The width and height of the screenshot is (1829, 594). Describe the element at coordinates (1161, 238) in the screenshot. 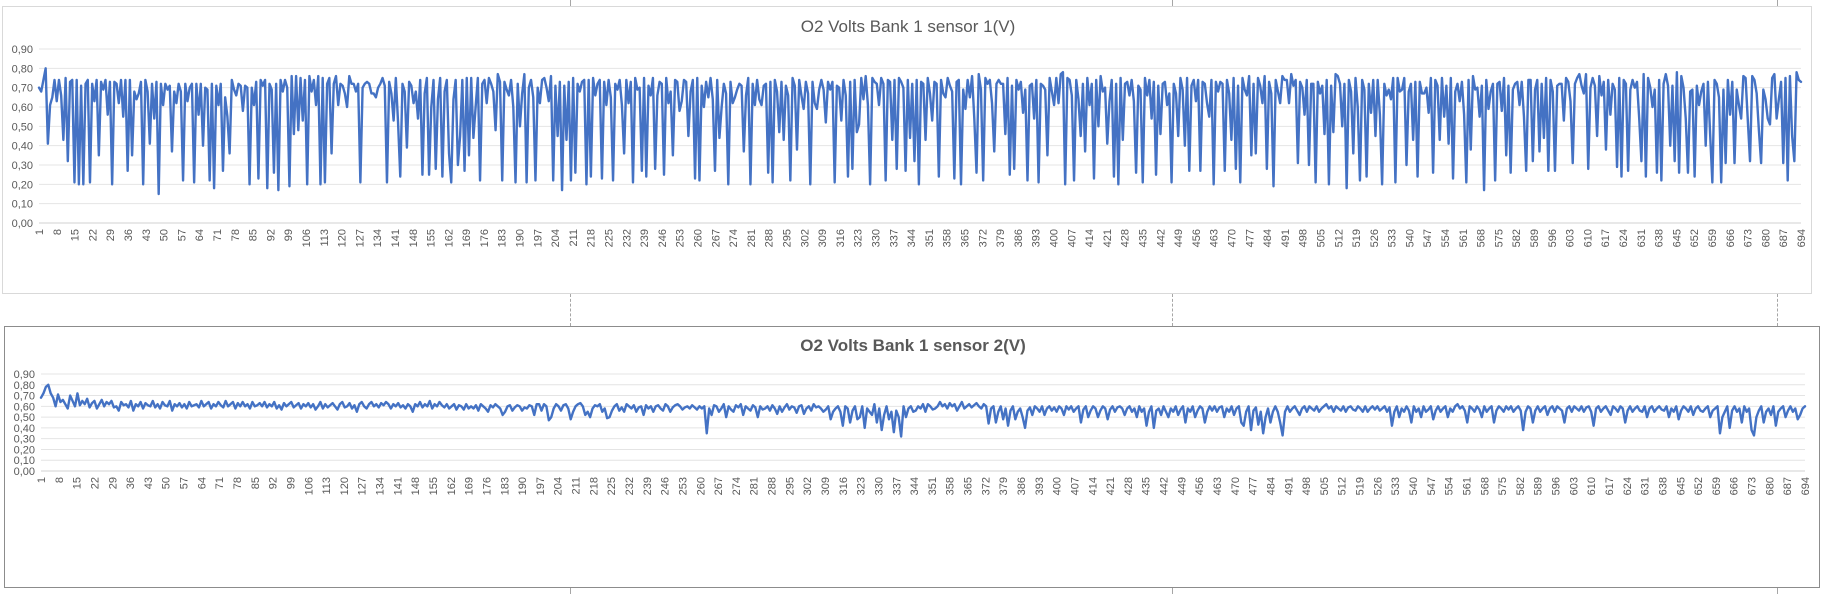

I see `x-tick-label: 442` at that location.